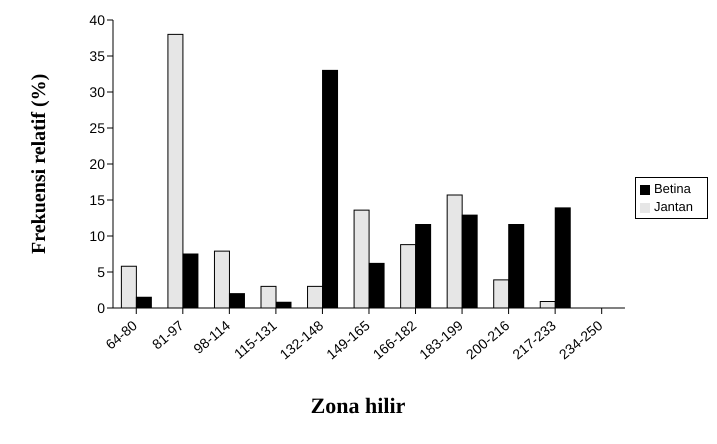 This screenshot has width=717, height=444. I want to click on y-tick-label: 35, so click(97, 56).